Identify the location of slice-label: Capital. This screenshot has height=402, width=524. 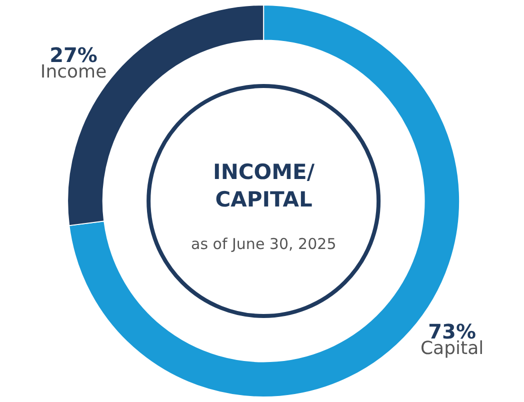
(452, 349).